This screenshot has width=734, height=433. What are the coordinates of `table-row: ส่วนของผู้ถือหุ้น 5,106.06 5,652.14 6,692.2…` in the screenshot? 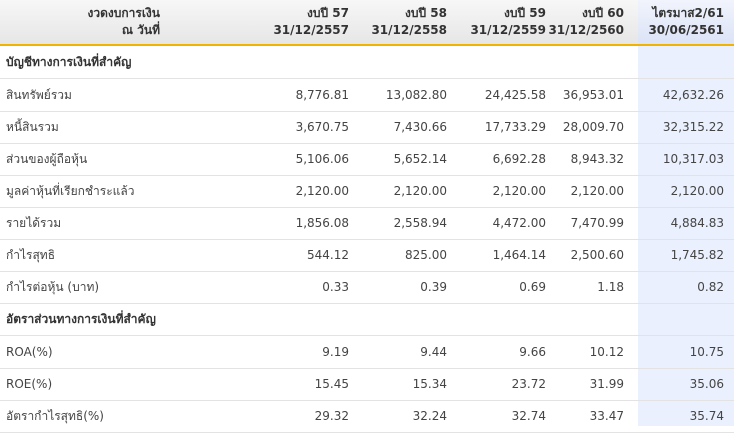 It's located at (367, 159).